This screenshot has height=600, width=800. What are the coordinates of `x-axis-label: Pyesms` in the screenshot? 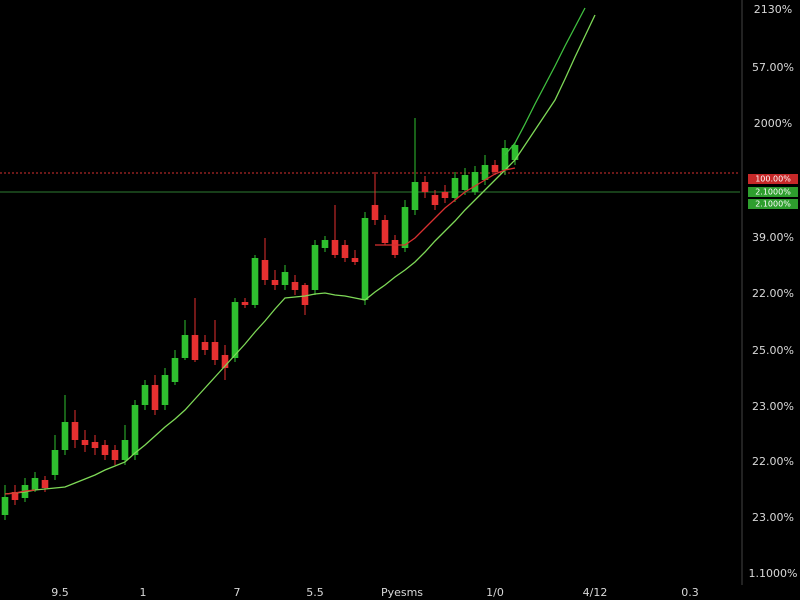 It's located at (402, 592).